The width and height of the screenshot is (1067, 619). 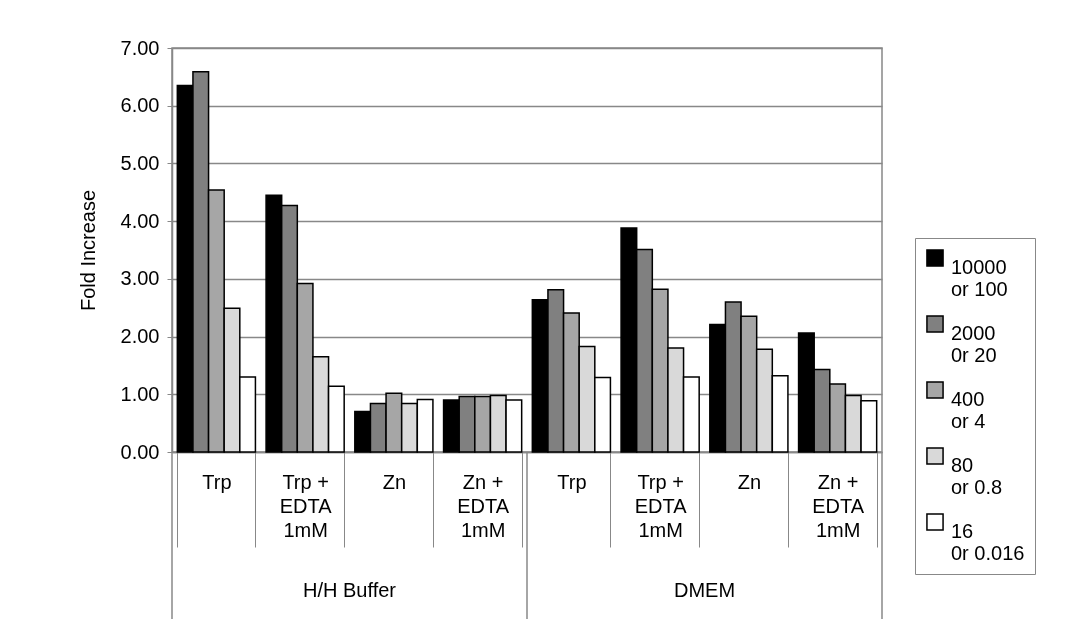 What do you see at coordinates (140, 451) in the screenshot?
I see `y-tick-label: 0.00` at bounding box center [140, 451].